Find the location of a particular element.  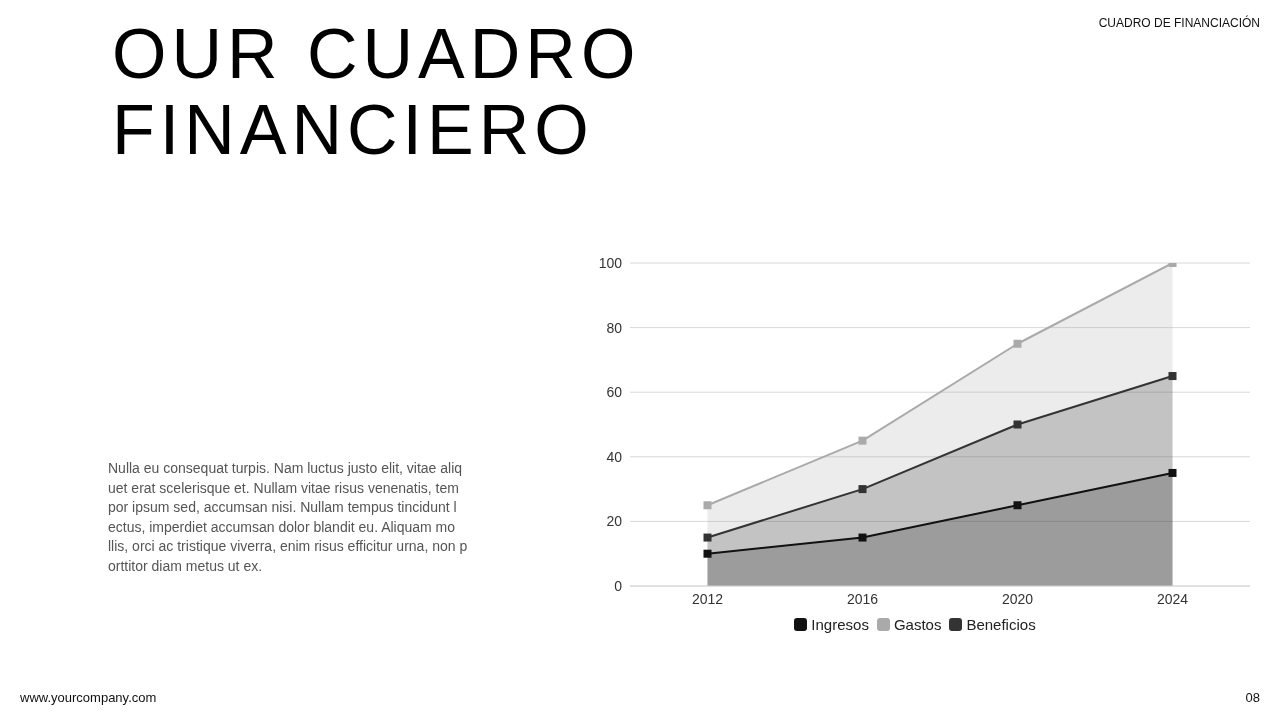

y-tick-label: 60 is located at coordinates (614, 392).